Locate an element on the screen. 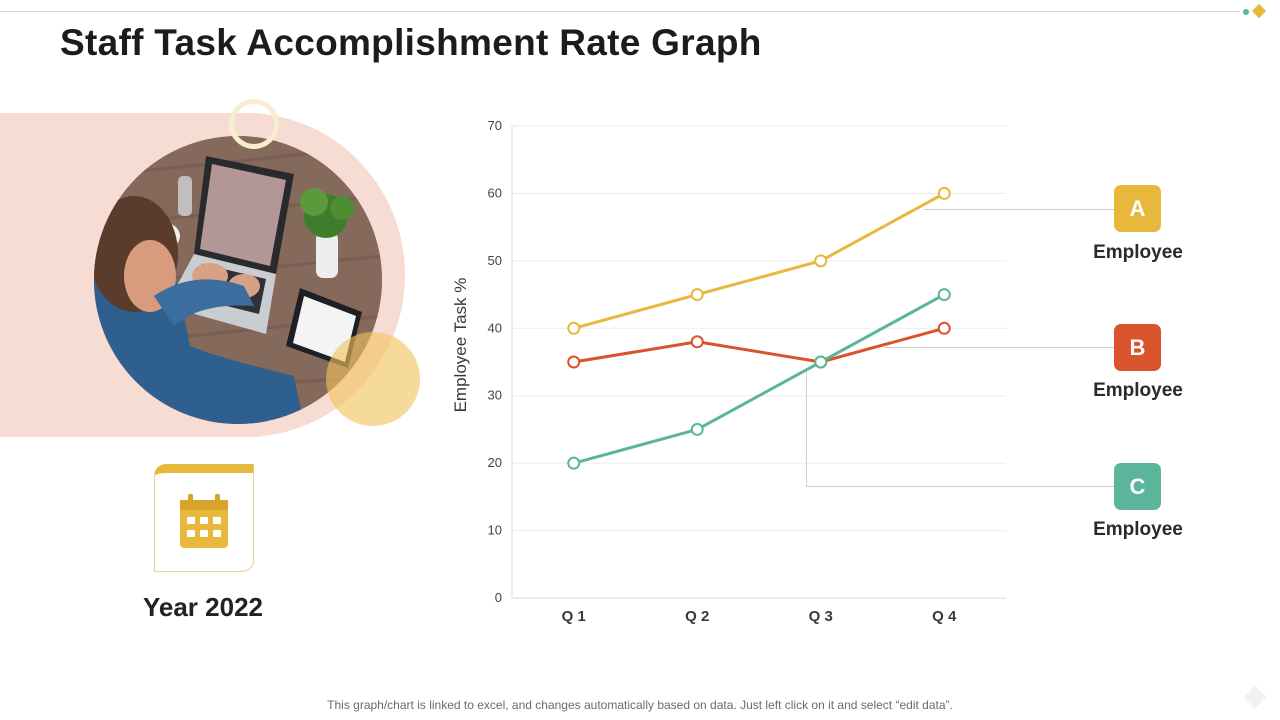  connector-b is located at coordinates (999, 347).